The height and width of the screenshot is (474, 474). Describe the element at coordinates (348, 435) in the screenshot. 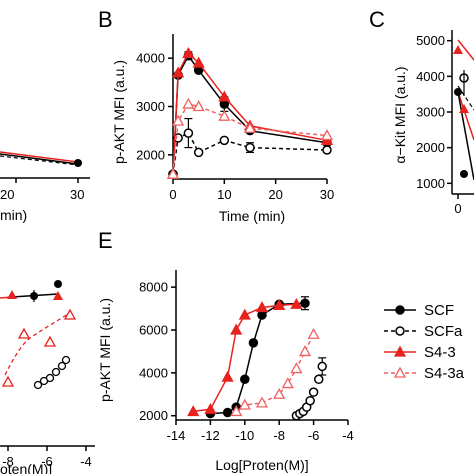

I see `x-tick-label: -4` at that location.